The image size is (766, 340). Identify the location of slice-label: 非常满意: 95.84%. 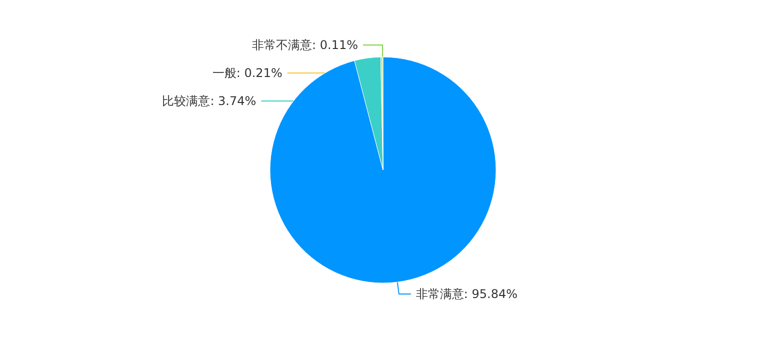
(467, 294).